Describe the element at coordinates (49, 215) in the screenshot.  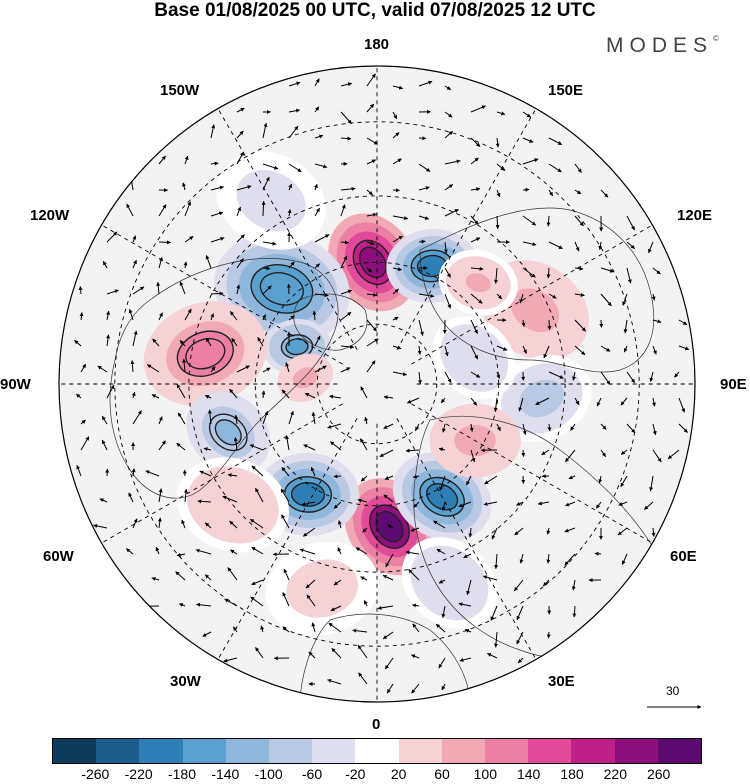
I see `lon-label-120w: 120W` at that location.